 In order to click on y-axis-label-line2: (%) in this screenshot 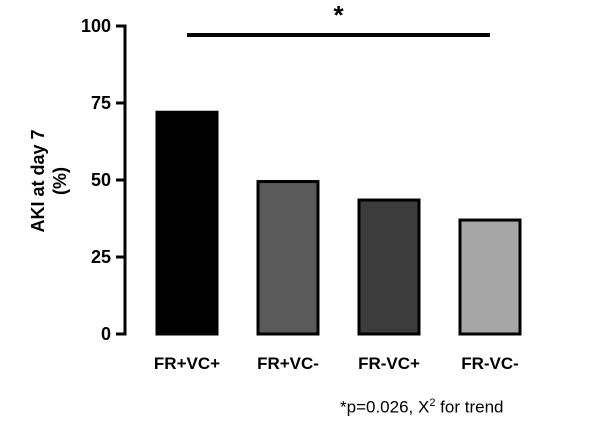, I will do `click(60, 181)`.